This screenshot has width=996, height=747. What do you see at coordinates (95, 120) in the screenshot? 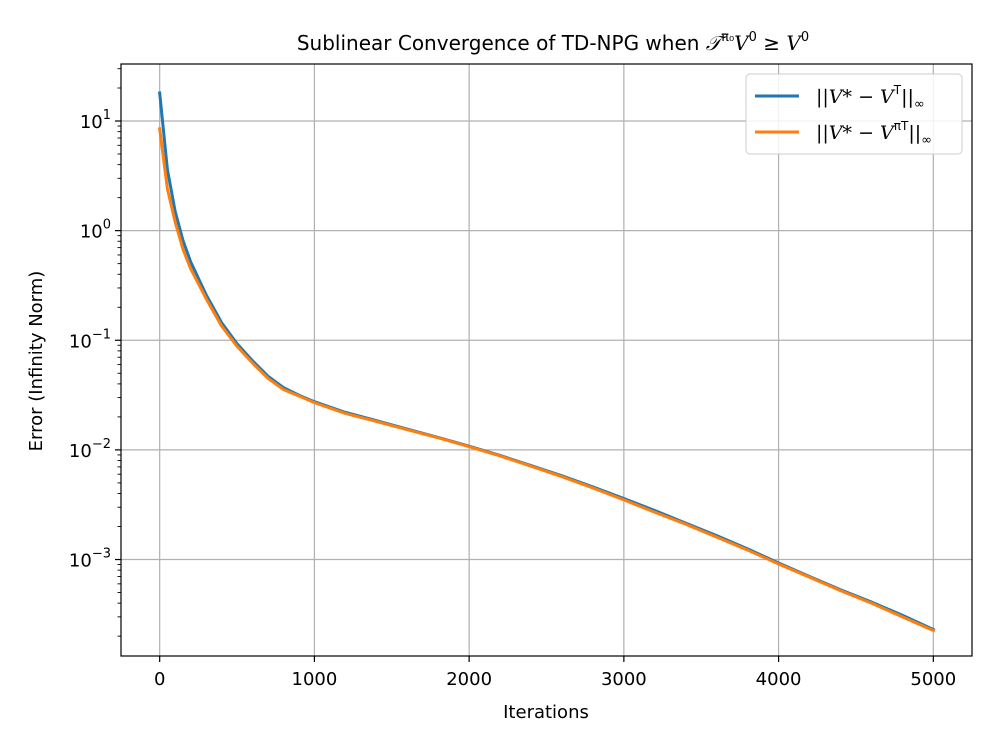
I see `y-tick-label: 10¹` at bounding box center [95, 120].